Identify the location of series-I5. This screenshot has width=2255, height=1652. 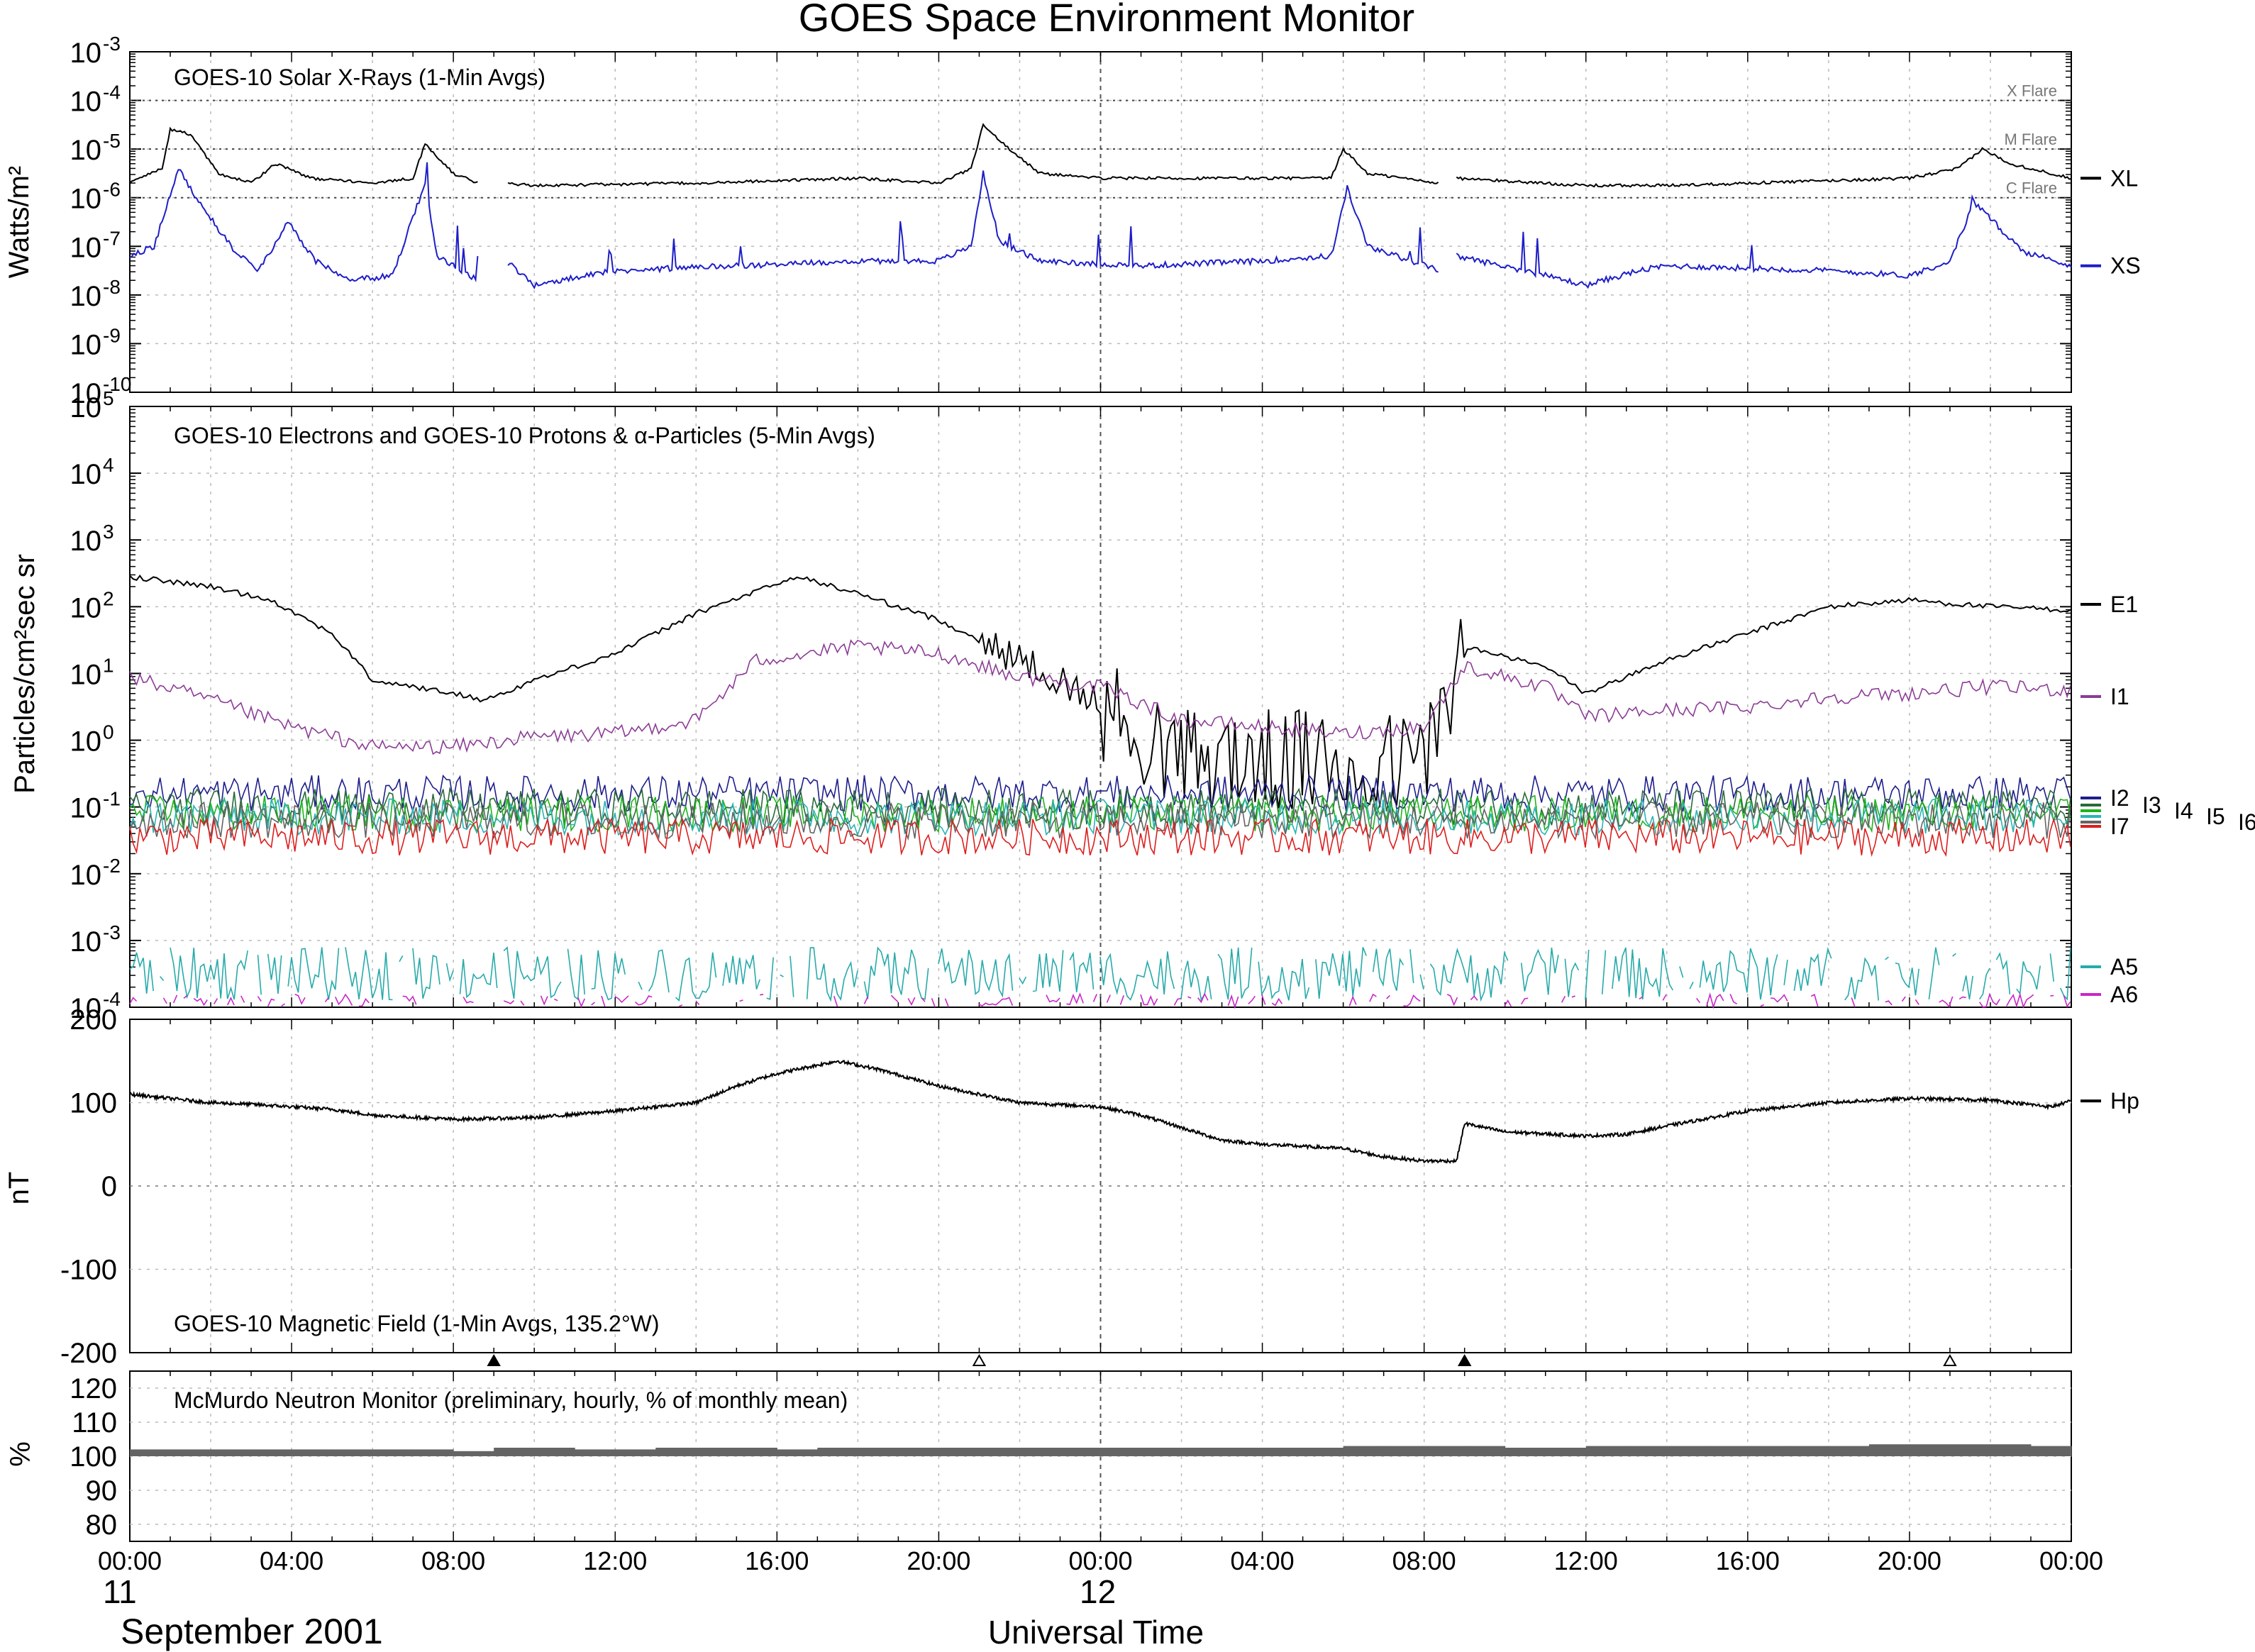
(1100, 817).